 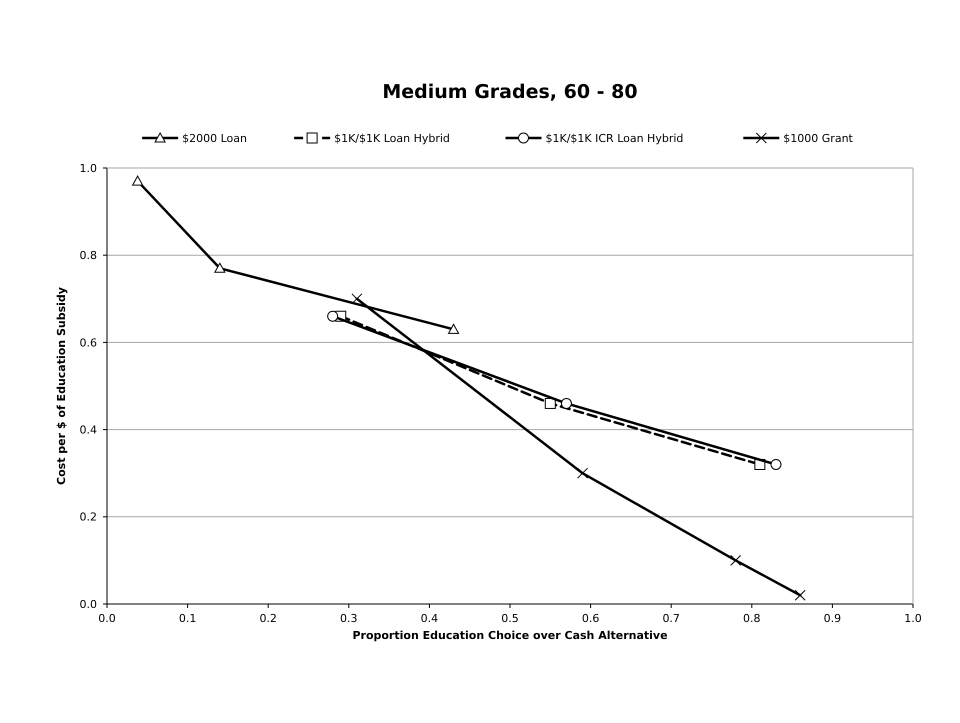 I want to click on y-tick-label: 0.8, so click(x=88, y=255).